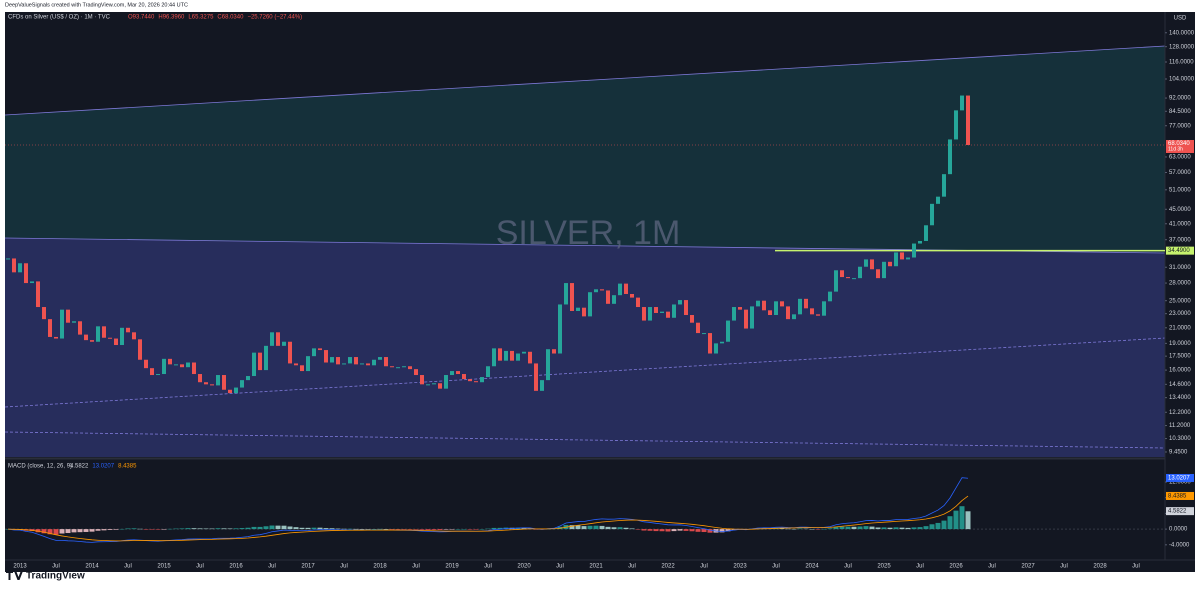 The image size is (1200, 589). What do you see at coordinates (1180, 314) in the screenshot?
I see `y-tick-label: 23.0000` at bounding box center [1180, 314].